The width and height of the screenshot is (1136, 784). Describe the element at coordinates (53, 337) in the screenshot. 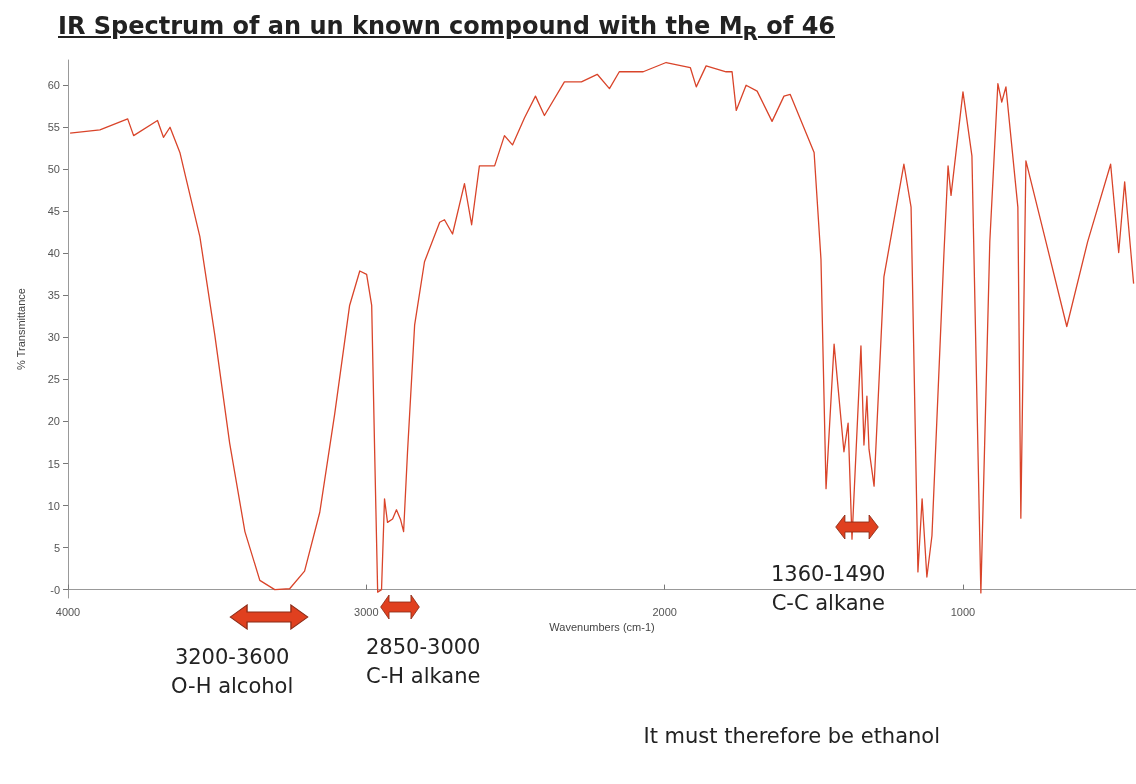

I see `y-tick-label: 30` at that location.